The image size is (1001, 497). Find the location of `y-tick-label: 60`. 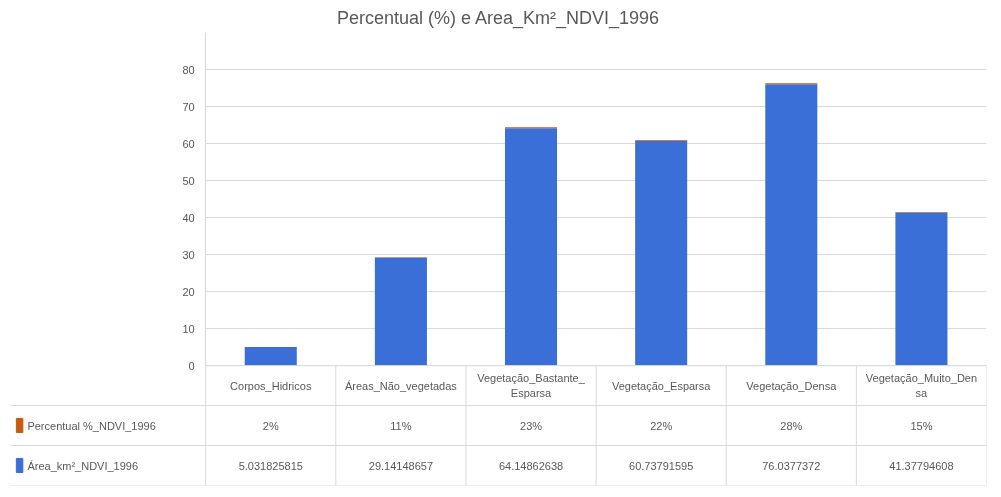

y-tick-label: 60 is located at coordinates (188, 143).